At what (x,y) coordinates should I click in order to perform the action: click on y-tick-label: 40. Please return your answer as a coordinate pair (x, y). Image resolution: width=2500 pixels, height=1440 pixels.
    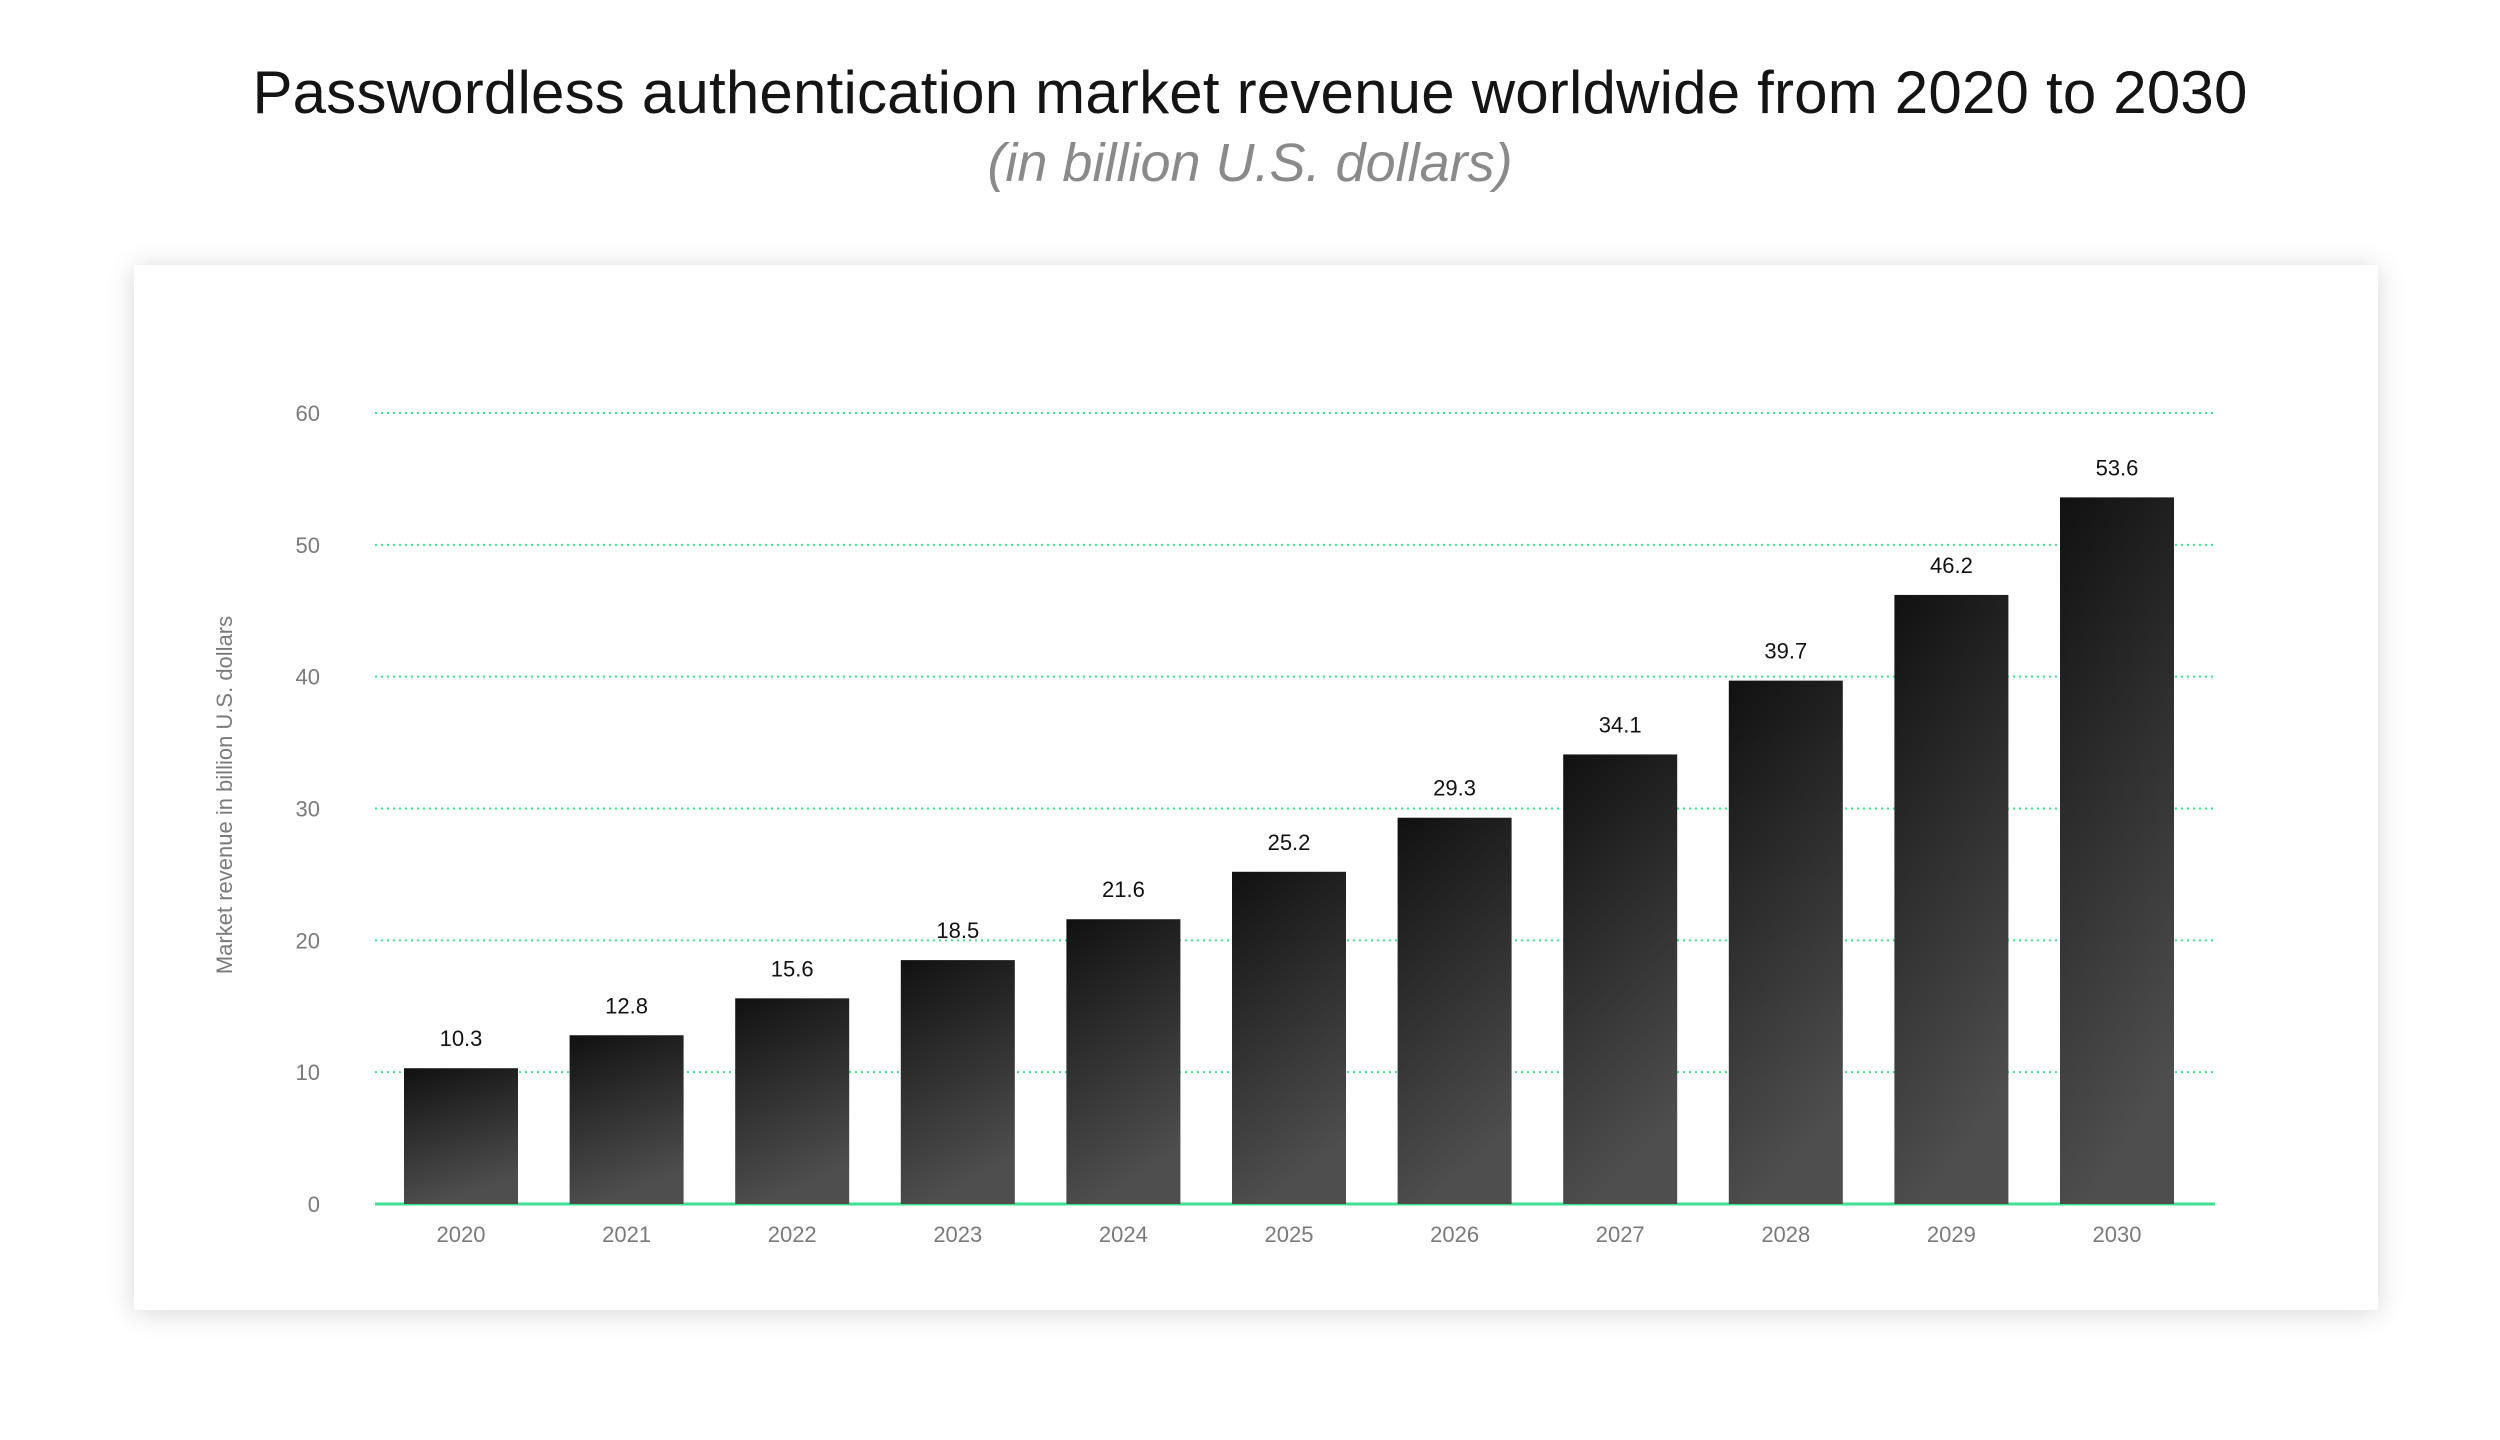
    Looking at the image, I should click on (308, 677).